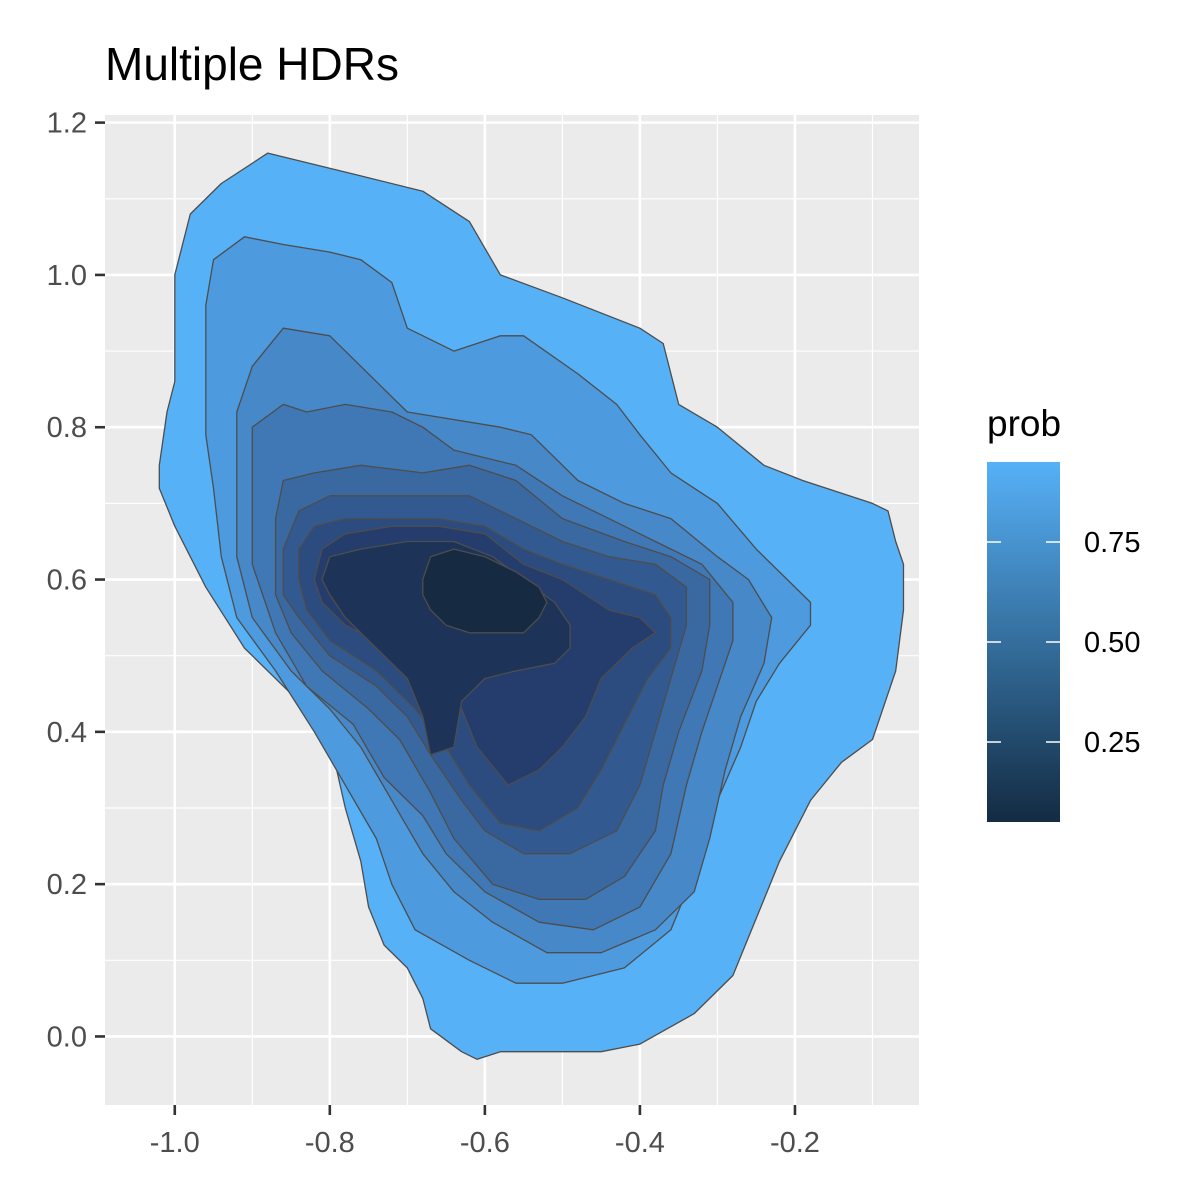  I want to click on x-tick-label: -0.8, so click(330, 1143).